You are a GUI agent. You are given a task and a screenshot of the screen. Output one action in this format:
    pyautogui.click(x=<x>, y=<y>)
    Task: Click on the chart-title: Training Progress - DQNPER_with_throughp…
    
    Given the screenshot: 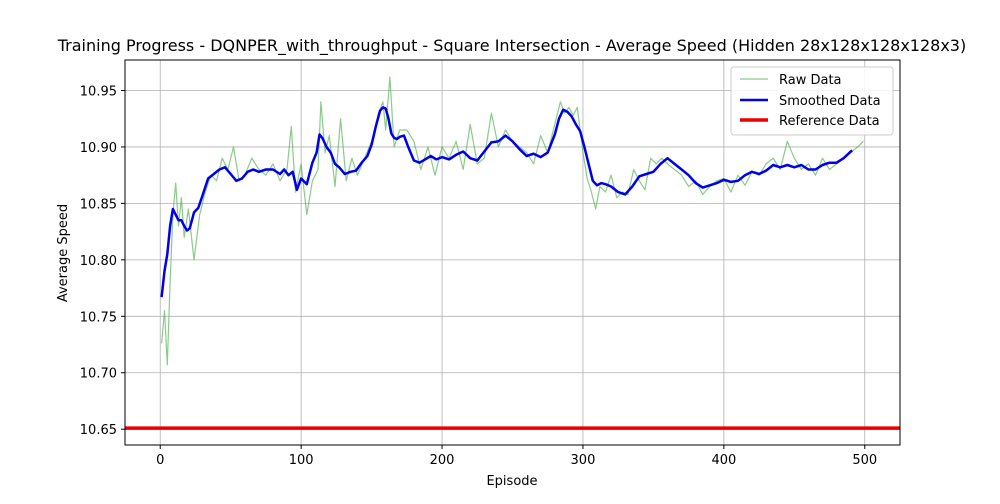 What is the action you would take?
    pyautogui.click(x=511, y=46)
    